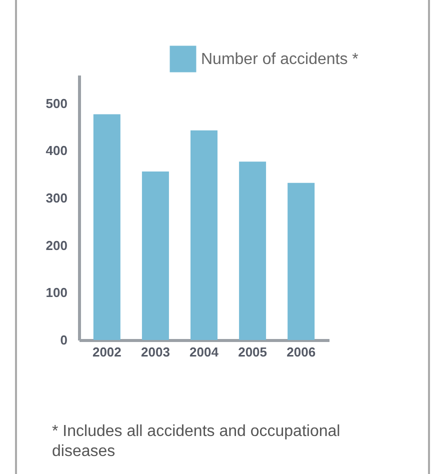  What do you see at coordinates (107, 352) in the screenshot?
I see `x-tick-label: 2002` at bounding box center [107, 352].